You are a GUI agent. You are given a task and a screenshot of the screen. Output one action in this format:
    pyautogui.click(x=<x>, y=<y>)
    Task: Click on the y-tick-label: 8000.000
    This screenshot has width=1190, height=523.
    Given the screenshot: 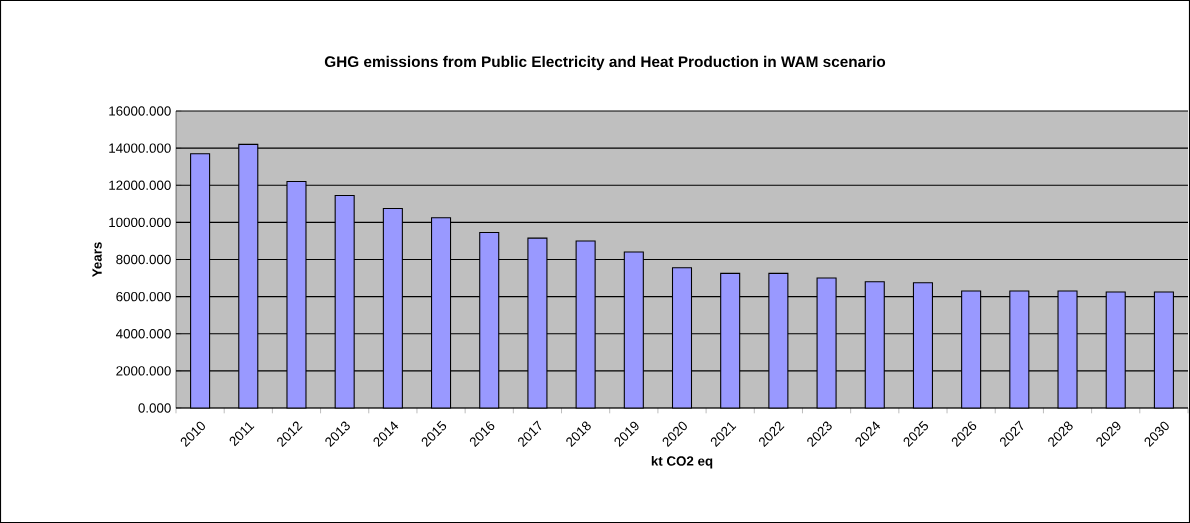 What is the action you would take?
    pyautogui.click(x=143, y=259)
    